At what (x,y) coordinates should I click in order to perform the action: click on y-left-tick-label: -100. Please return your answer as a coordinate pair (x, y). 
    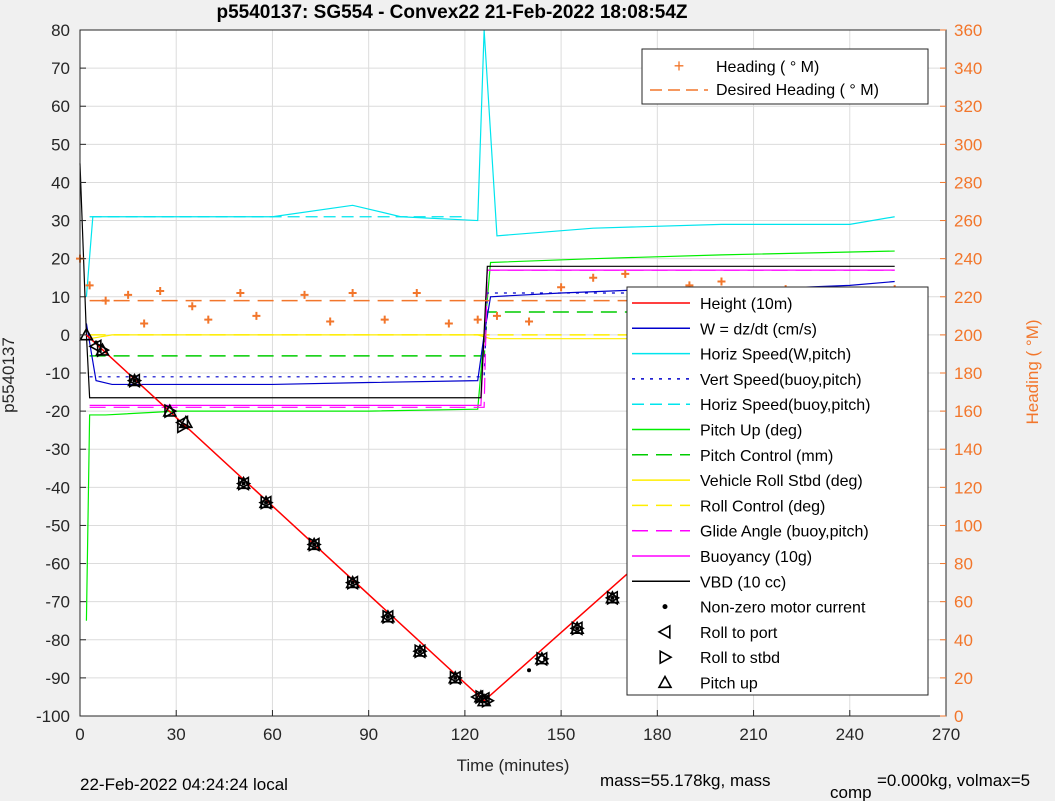
    Looking at the image, I should click on (53, 716).